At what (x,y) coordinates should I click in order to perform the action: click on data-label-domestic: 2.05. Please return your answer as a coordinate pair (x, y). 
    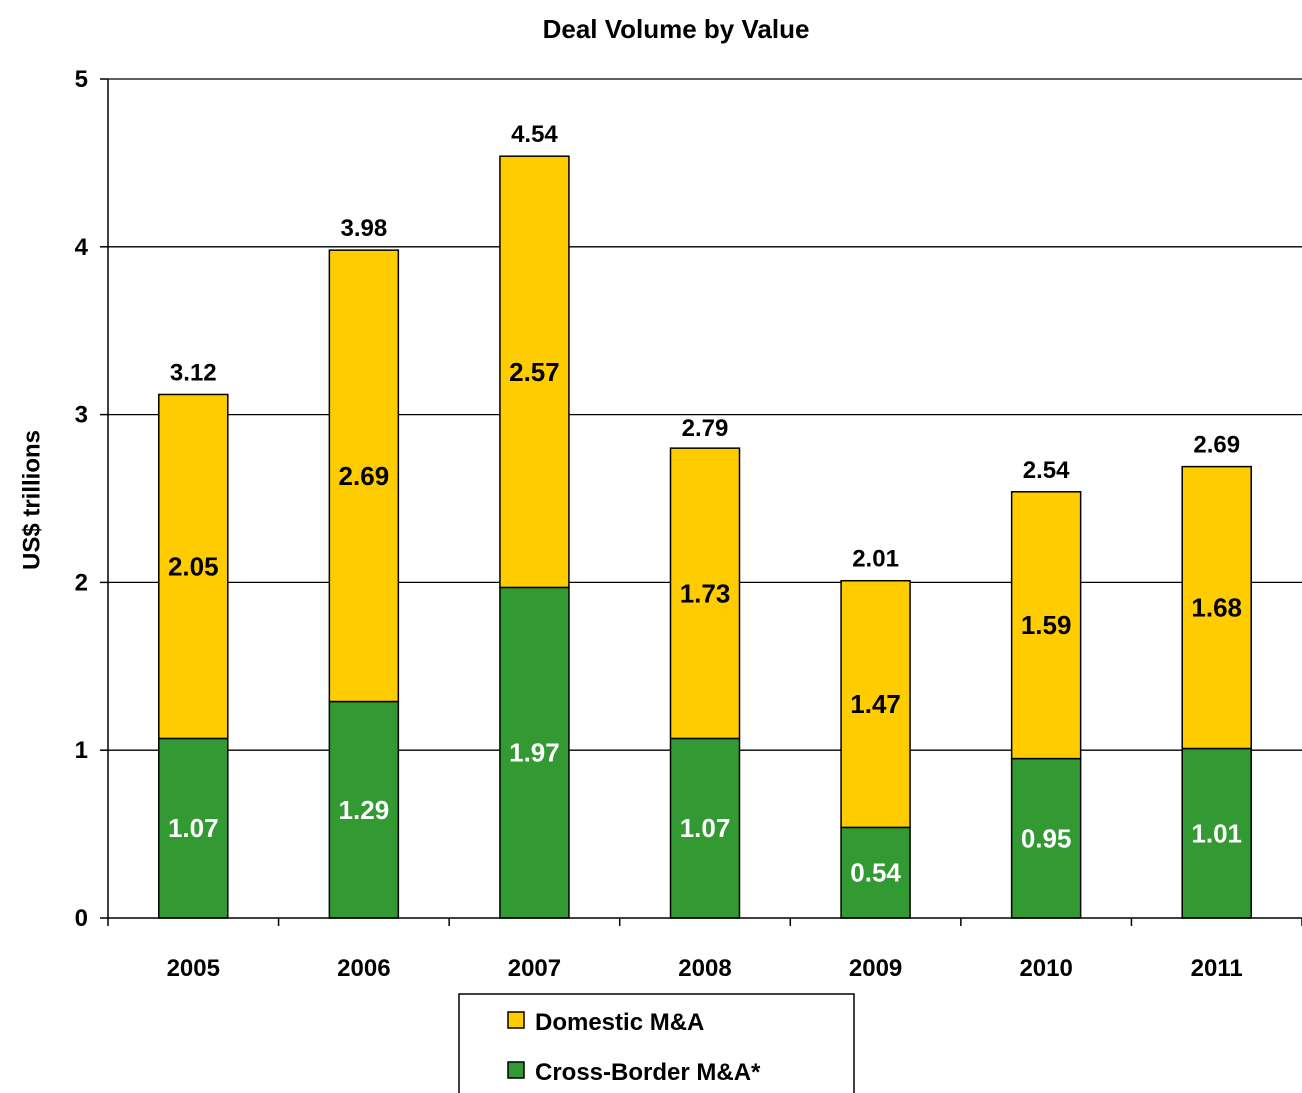
    Looking at the image, I should click on (193, 566).